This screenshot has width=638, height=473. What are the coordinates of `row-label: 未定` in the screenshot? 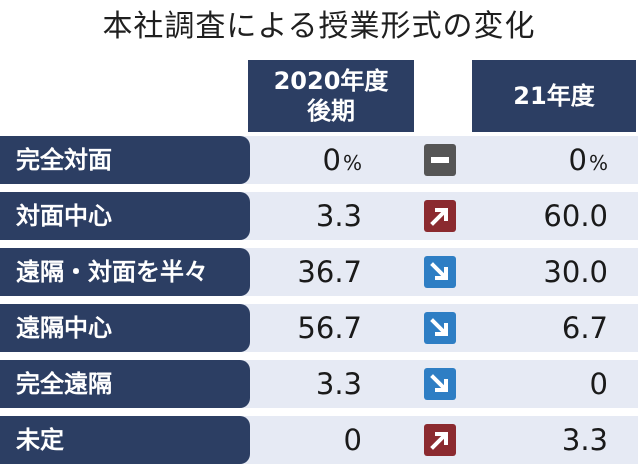 It's located at (125, 440).